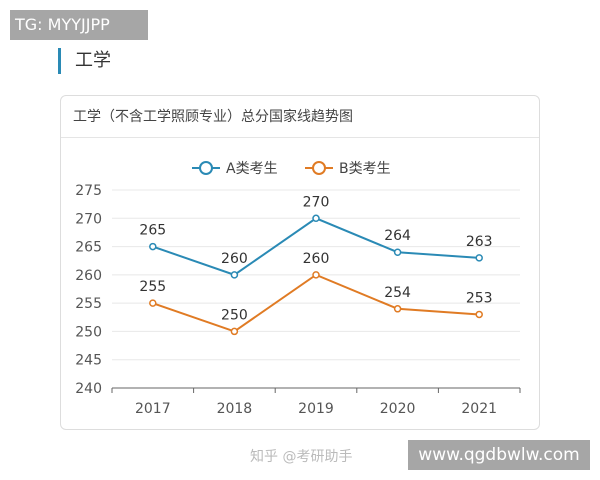  I want to click on legend-label: B类考生, so click(365, 169).